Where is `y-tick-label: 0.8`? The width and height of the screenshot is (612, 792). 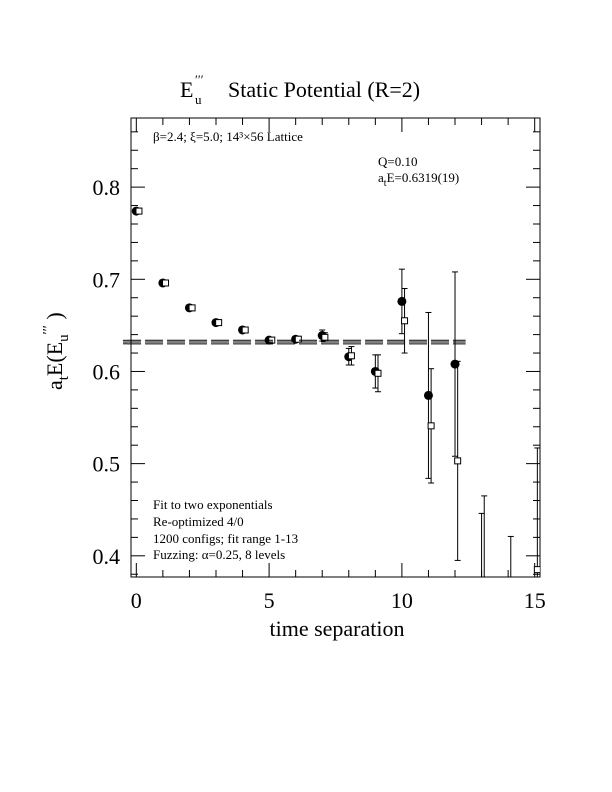 y-tick-label: 0.8 is located at coordinates (107, 187).